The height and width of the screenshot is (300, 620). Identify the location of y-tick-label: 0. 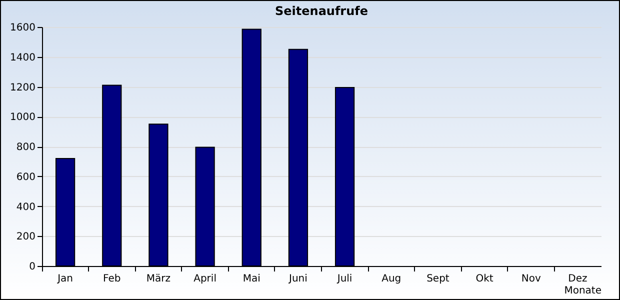
(32, 267).